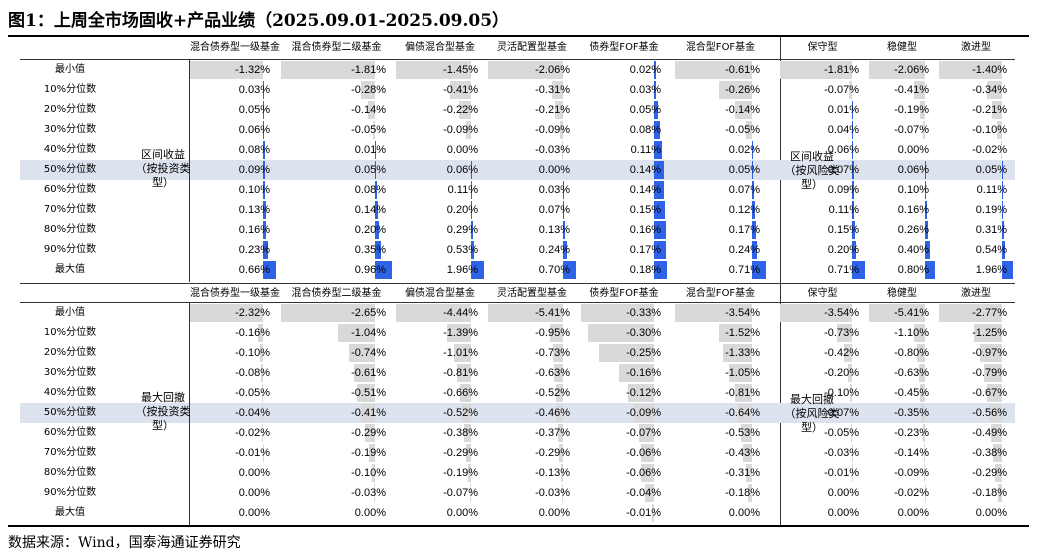 The image size is (1037, 555). Describe the element at coordinates (742, 70) in the screenshot. I see `cell-value: -0.61%` at that location.